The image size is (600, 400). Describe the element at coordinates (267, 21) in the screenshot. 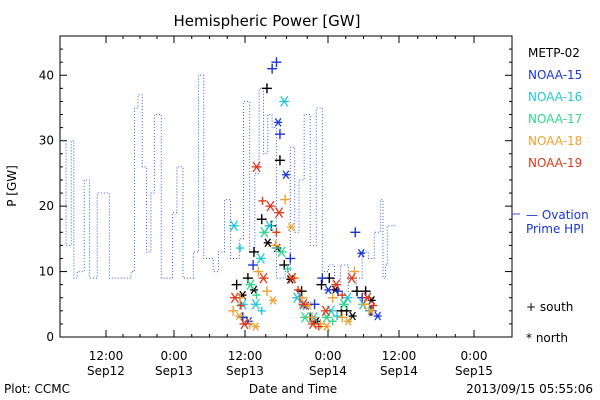

I see `chart-title: Hemispheric Power [GW]` at that location.